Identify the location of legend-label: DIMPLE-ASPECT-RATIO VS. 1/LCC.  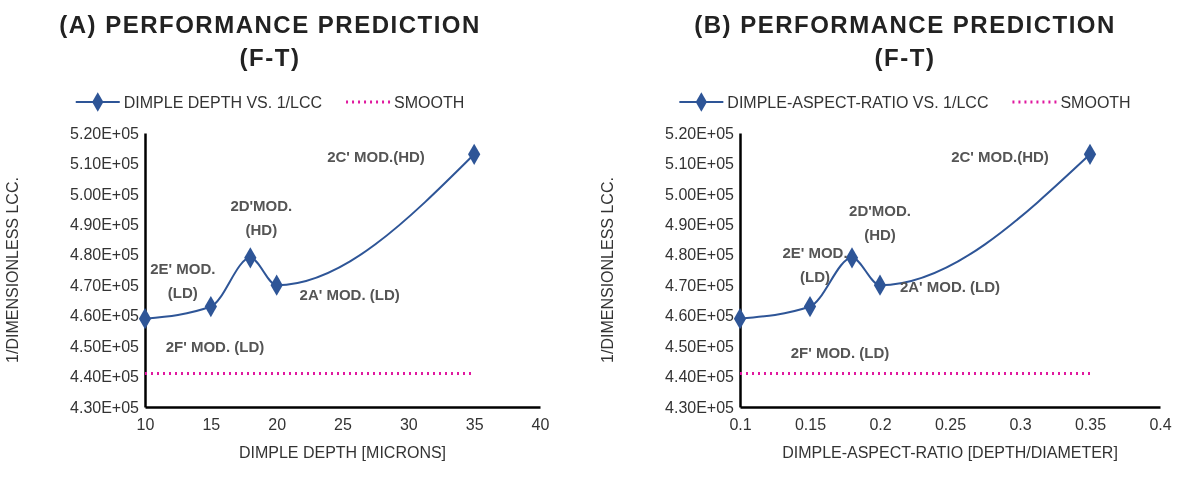
(858, 102).